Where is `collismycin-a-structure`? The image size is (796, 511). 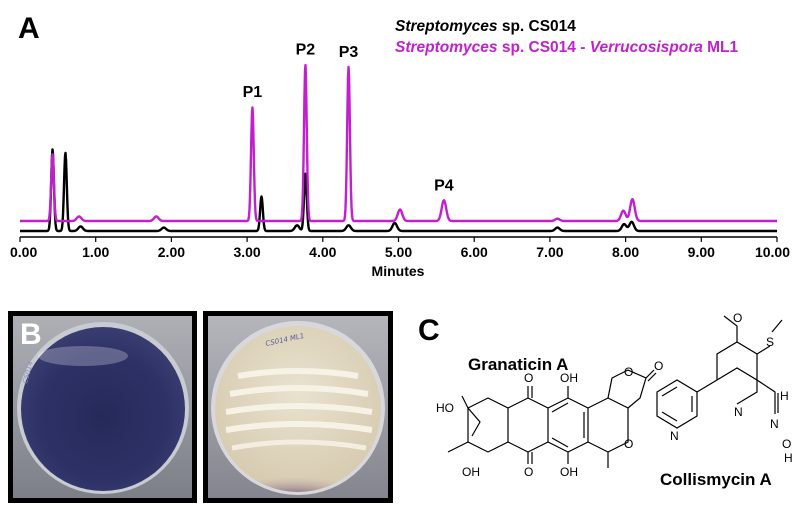 collismycin-a-structure is located at coordinates (719, 372).